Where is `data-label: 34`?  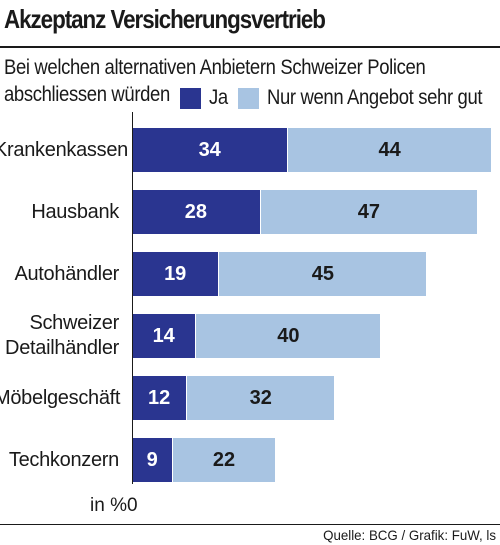
data-label: 34 is located at coordinates (209, 149).